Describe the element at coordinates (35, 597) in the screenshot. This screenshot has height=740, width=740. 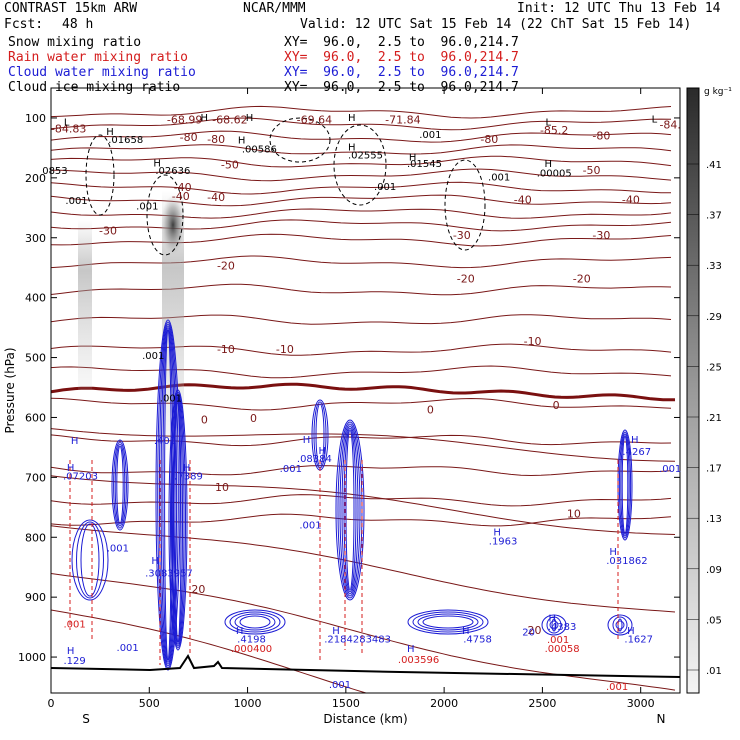
I see `y-tick-label: 900` at that location.